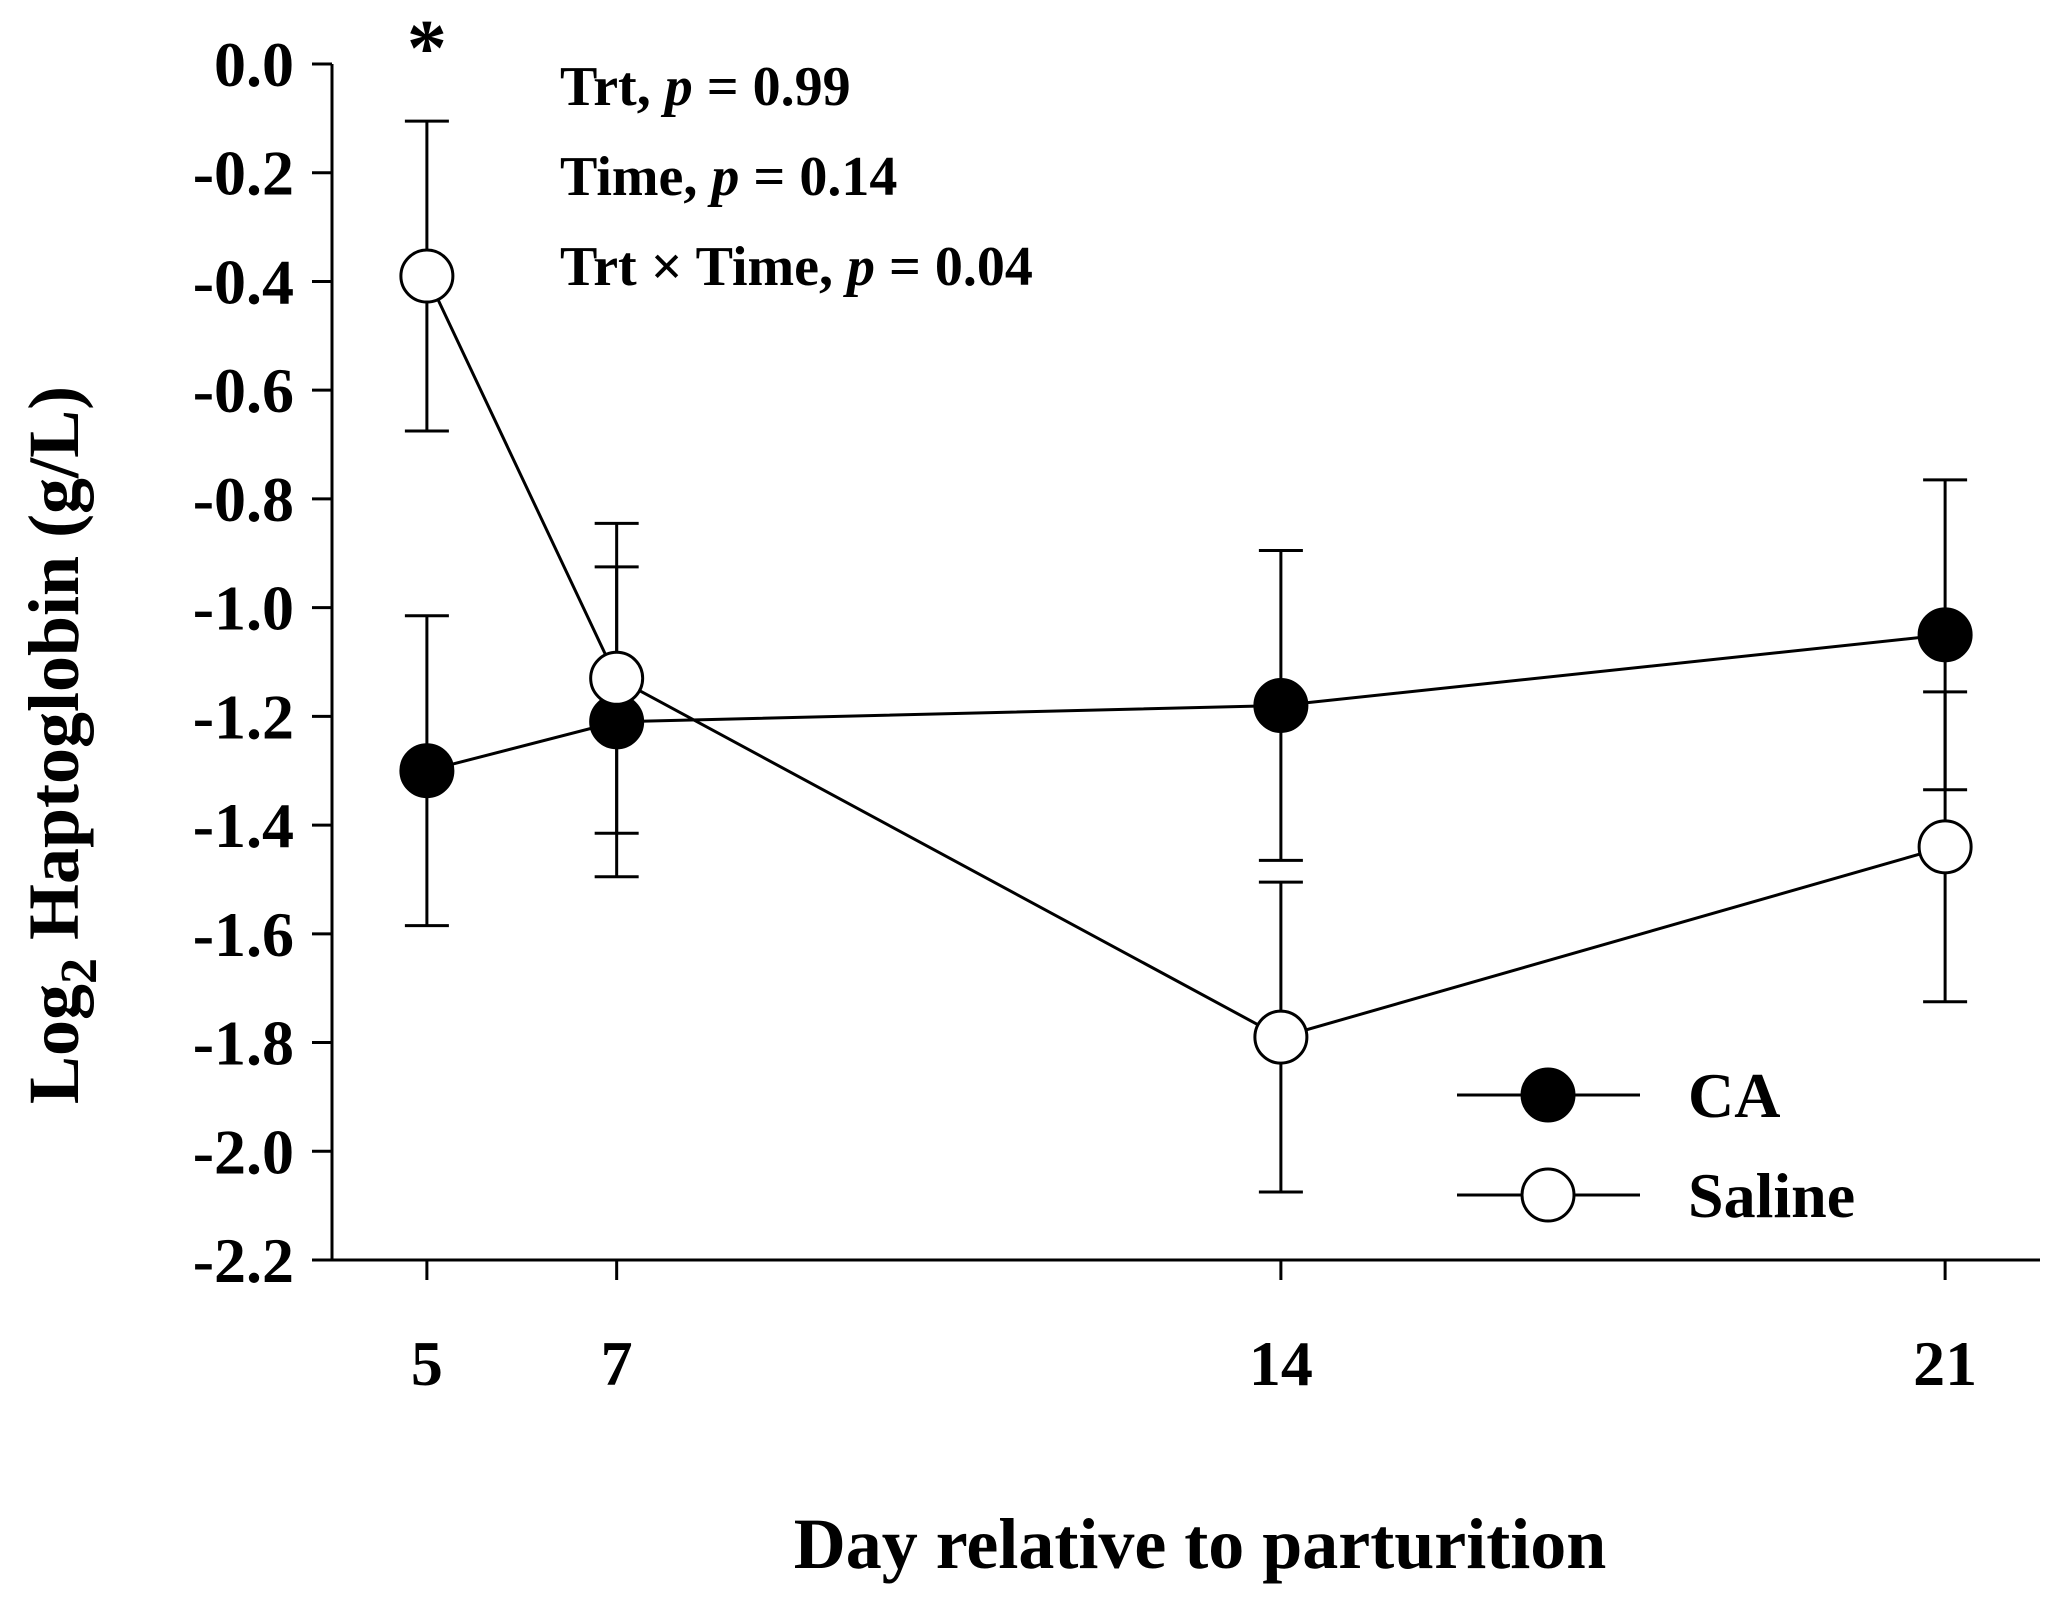 The image size is (2055, 1601). I want to click on y-tick-label: -0.6, so click(243, 390).